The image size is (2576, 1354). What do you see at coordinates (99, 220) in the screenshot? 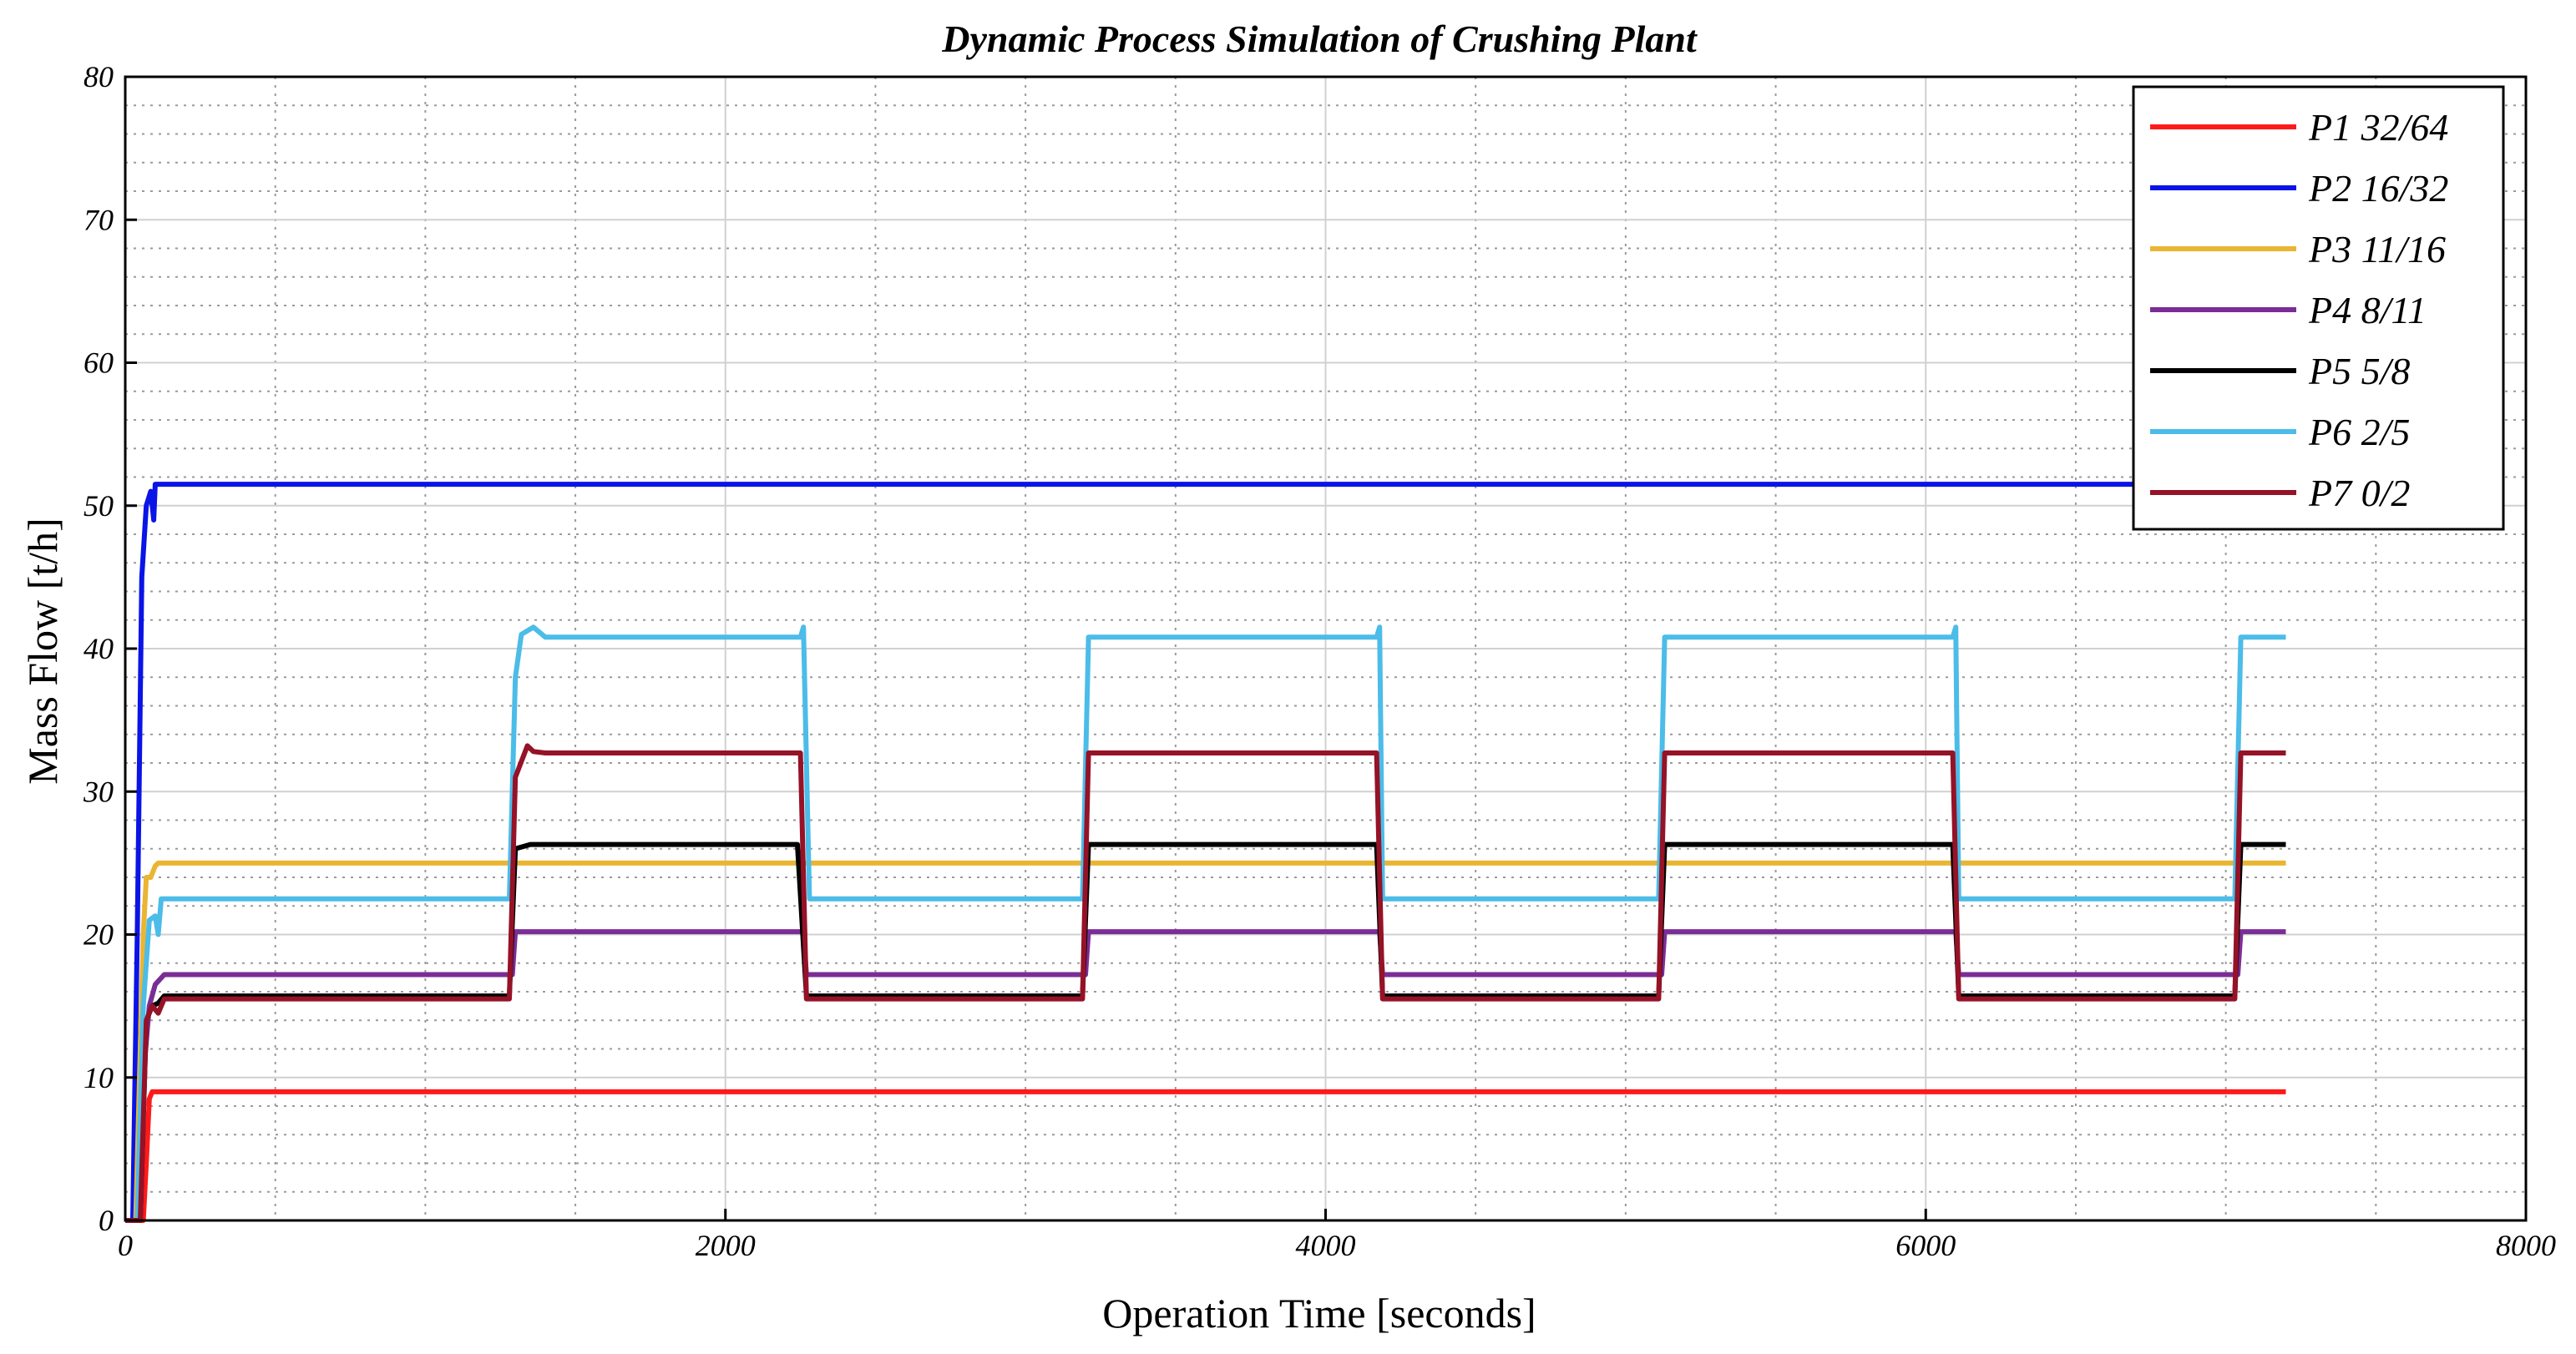
I see `y-tick-label: 70` at bounding box center [99, 220].